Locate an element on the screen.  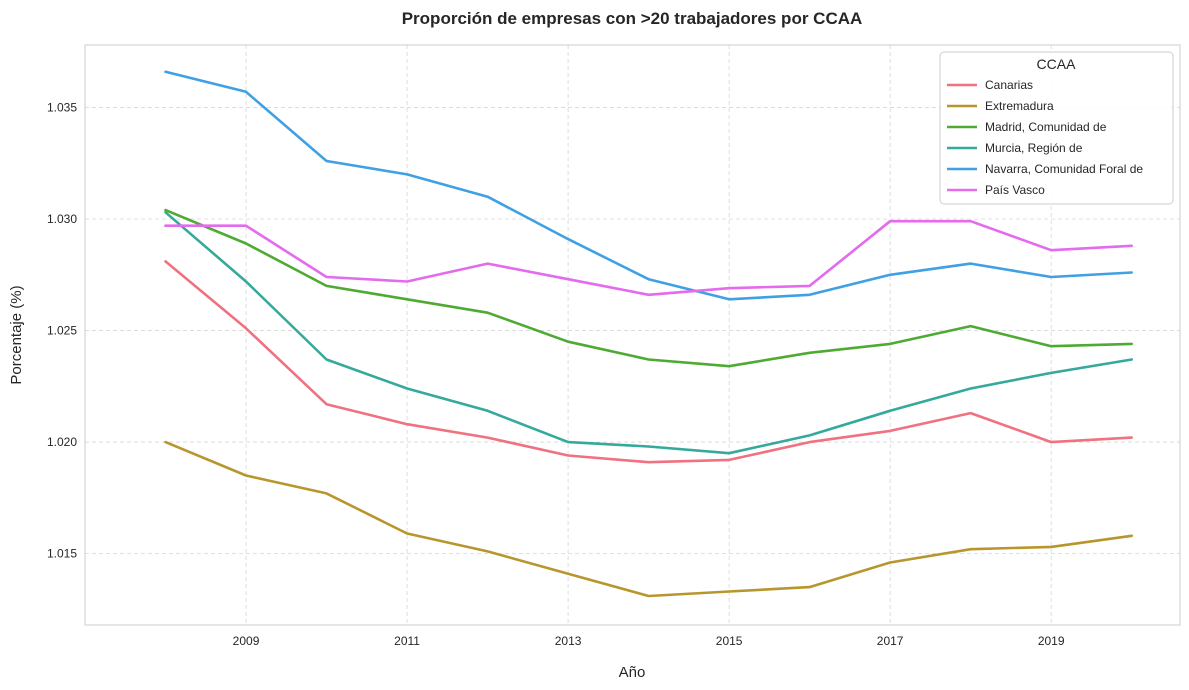
legend-title: CCAA is located at coordinates (1057, 64).